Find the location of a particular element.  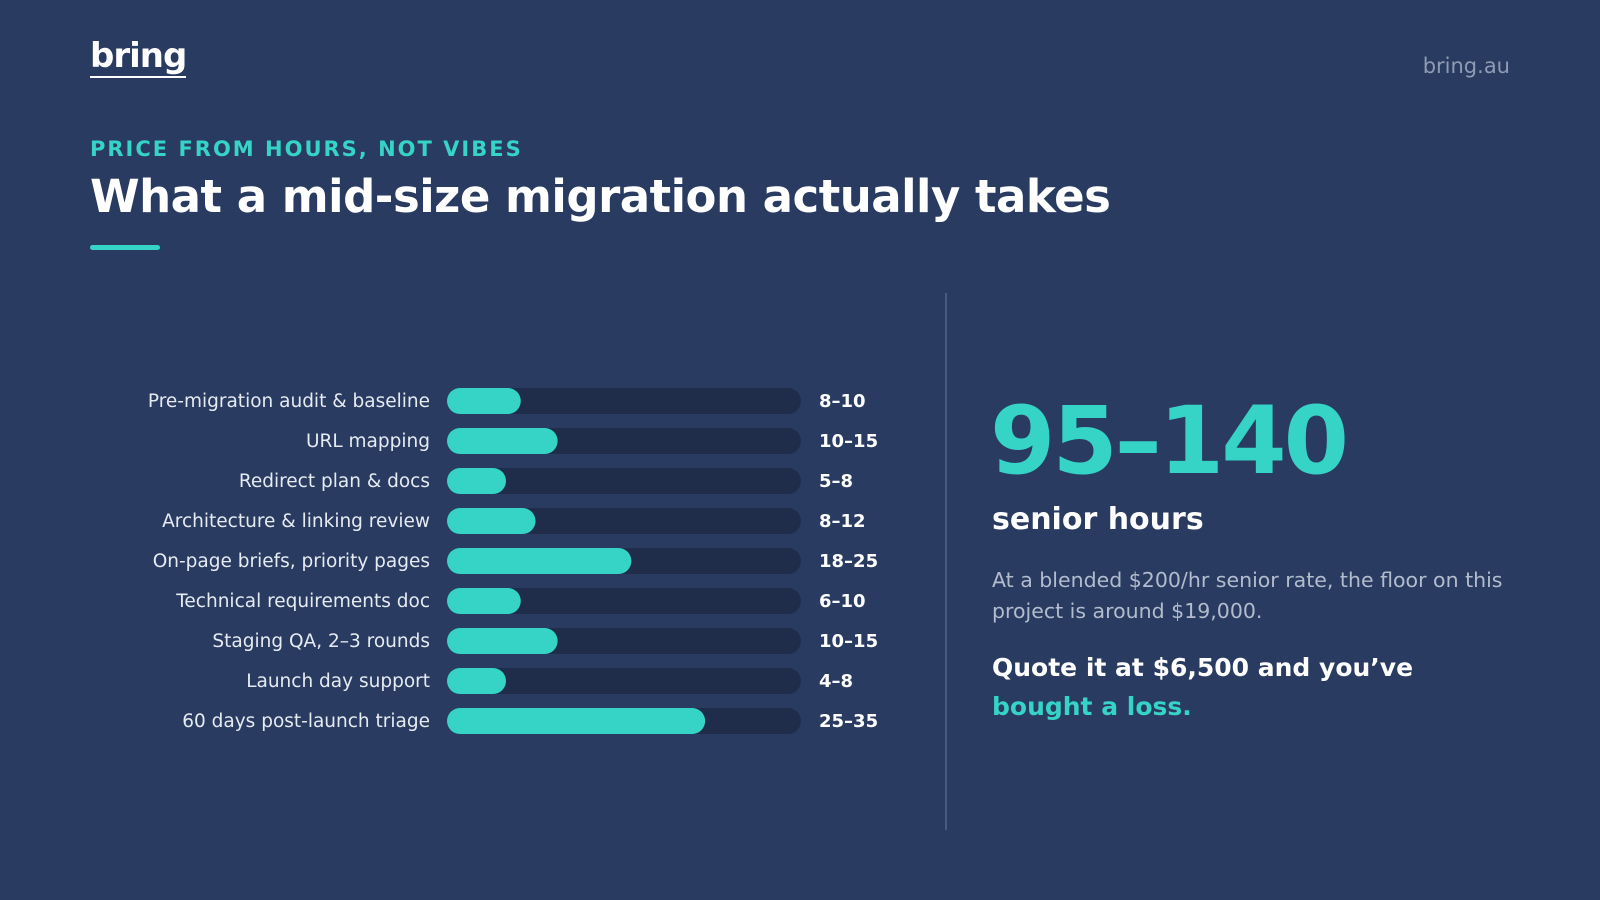

bar-category-label: On-page briefs, priority pages is located at coordinates (291, 561).